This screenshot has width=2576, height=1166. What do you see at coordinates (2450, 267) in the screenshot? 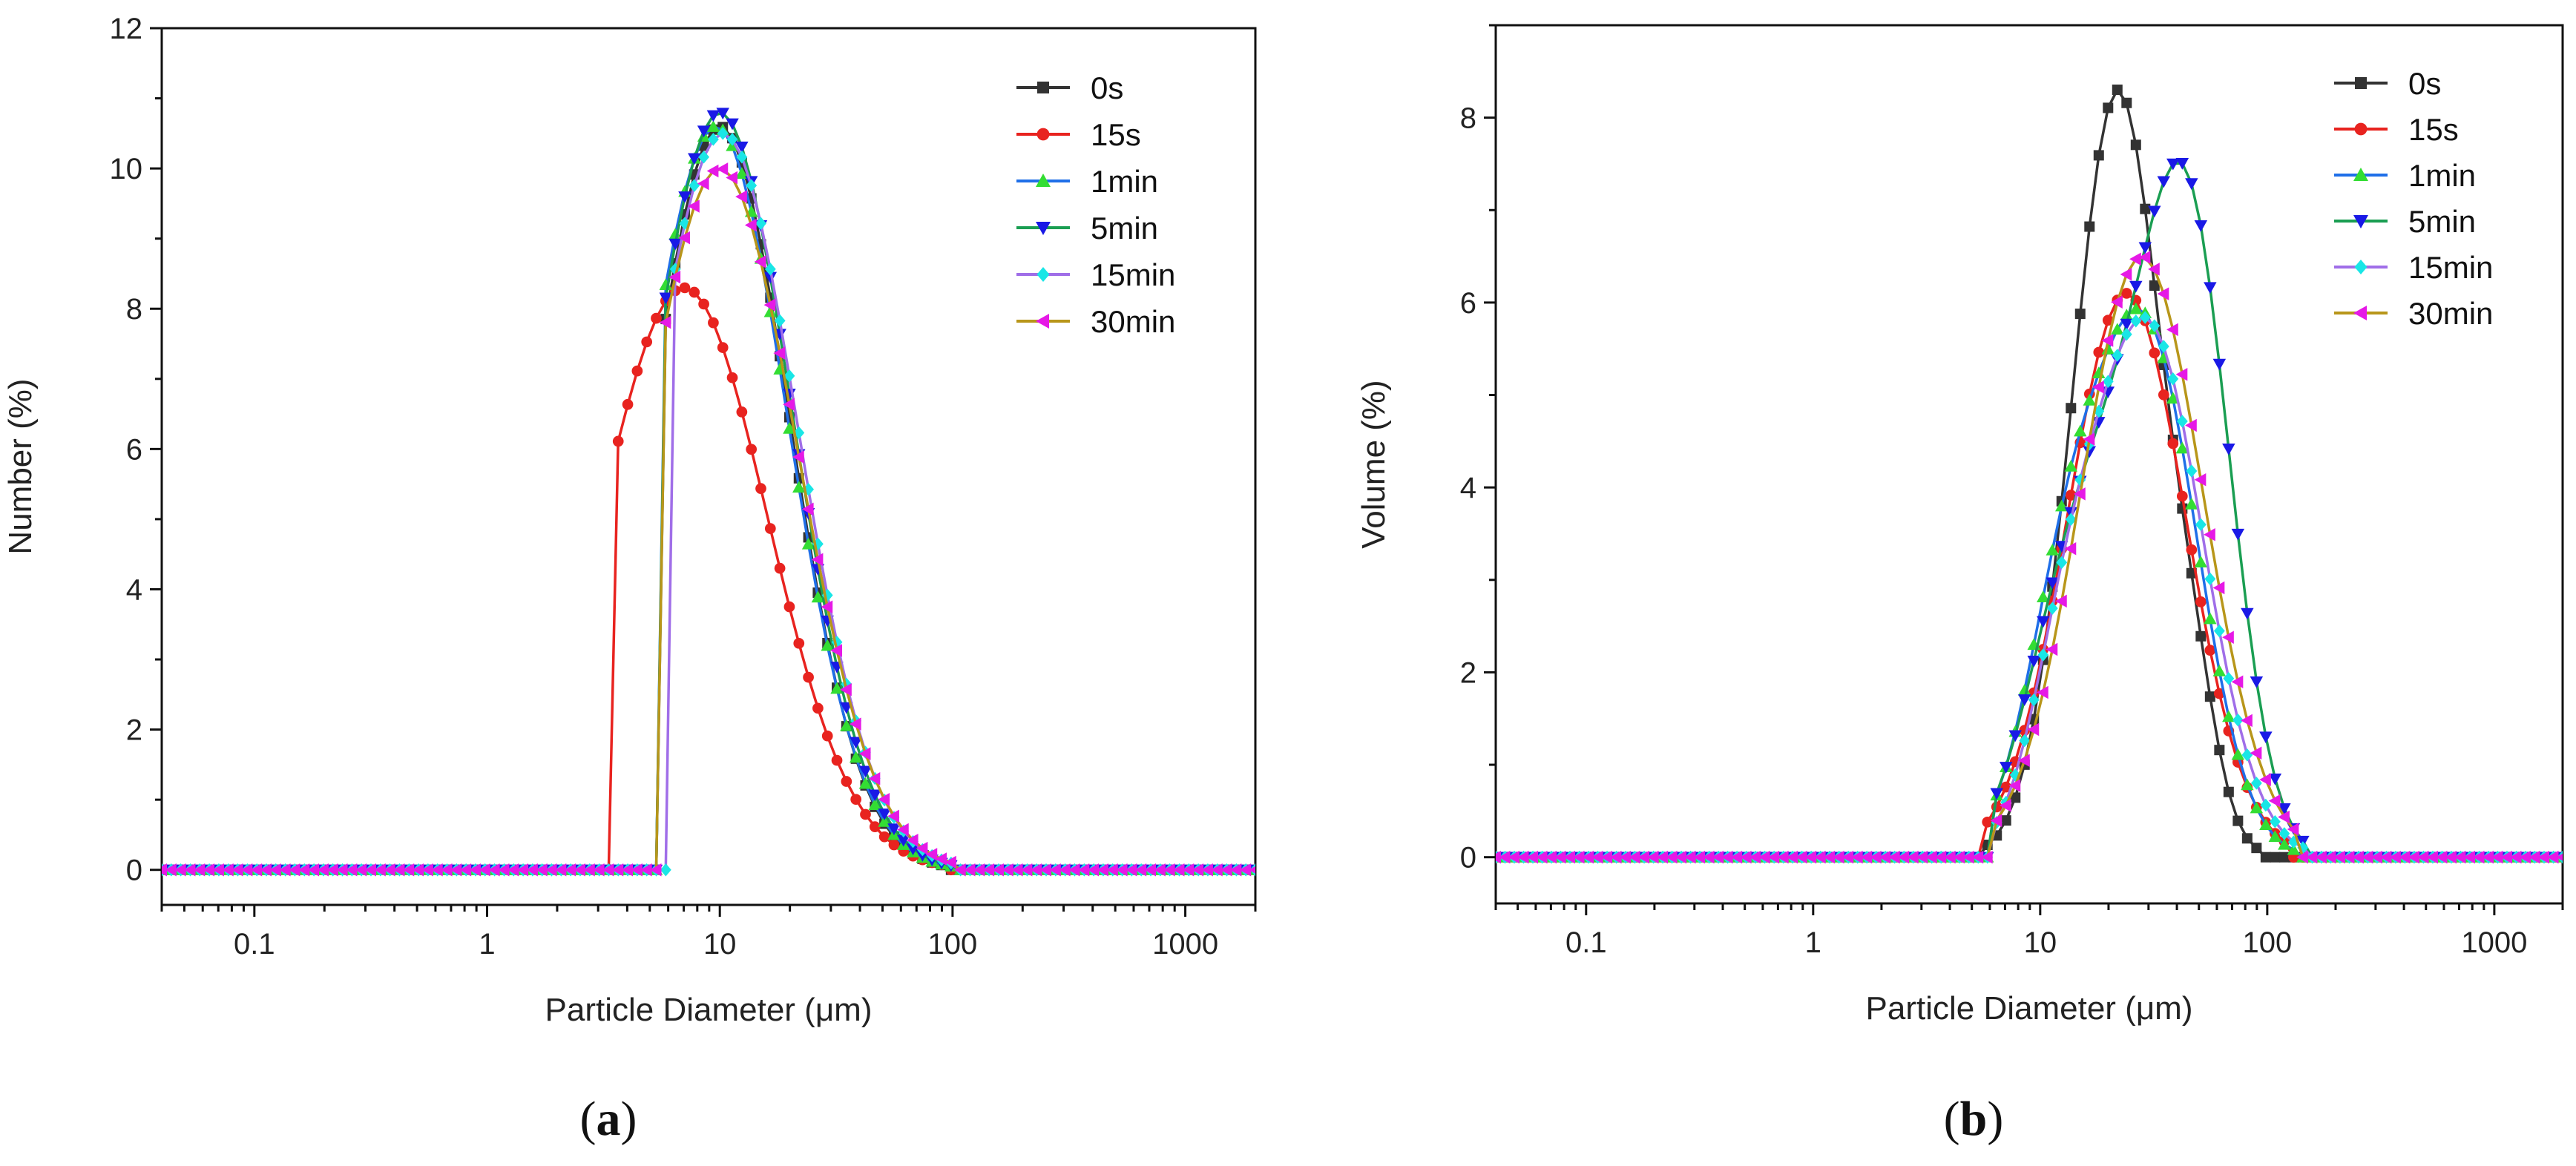
I see `legend-label-15min: 15min` at bounding box center [2450, 267].